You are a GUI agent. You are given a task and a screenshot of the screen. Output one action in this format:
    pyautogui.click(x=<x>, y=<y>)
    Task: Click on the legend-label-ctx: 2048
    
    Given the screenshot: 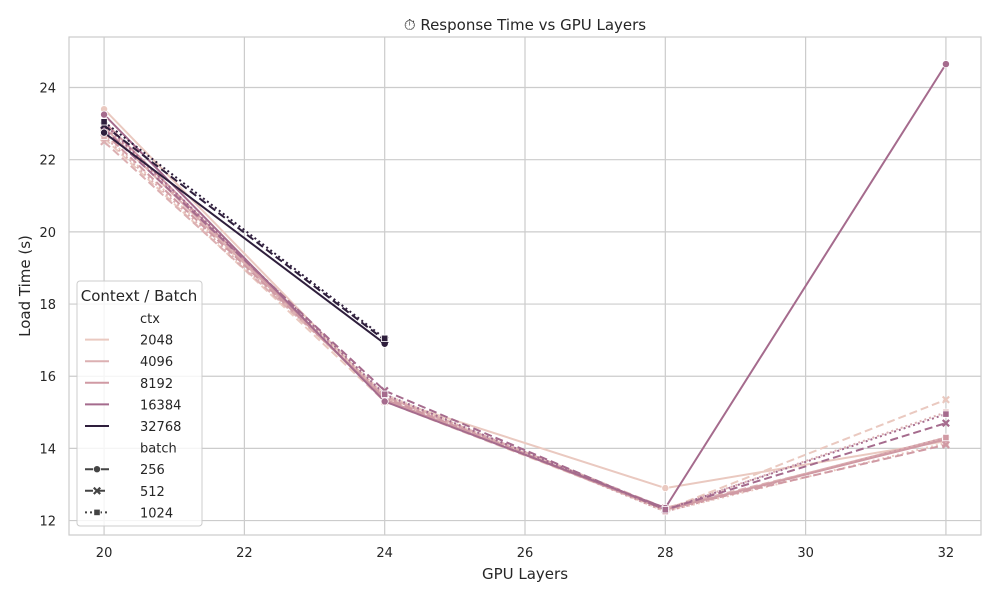 What is the action you would take?
    pyautogui.click(x=156, y=341)
    